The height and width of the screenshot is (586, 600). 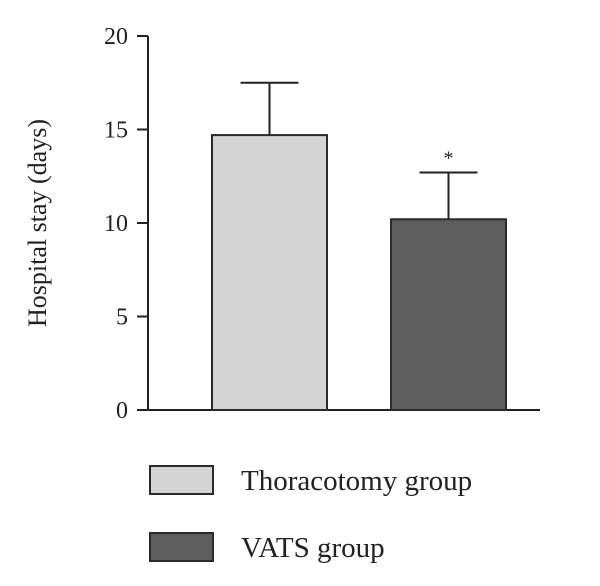 What do you see at coordinates (116, 131) in the screenshot?
I see `y-tick-label: 15` at bounding box center [116, 131].